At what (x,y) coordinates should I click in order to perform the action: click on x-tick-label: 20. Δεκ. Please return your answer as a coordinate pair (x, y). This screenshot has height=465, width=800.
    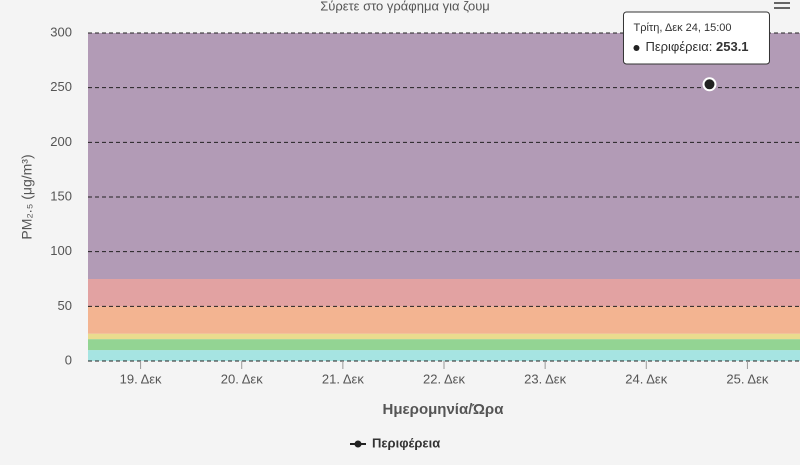
    Looking at the image, I should click on (242, 378).